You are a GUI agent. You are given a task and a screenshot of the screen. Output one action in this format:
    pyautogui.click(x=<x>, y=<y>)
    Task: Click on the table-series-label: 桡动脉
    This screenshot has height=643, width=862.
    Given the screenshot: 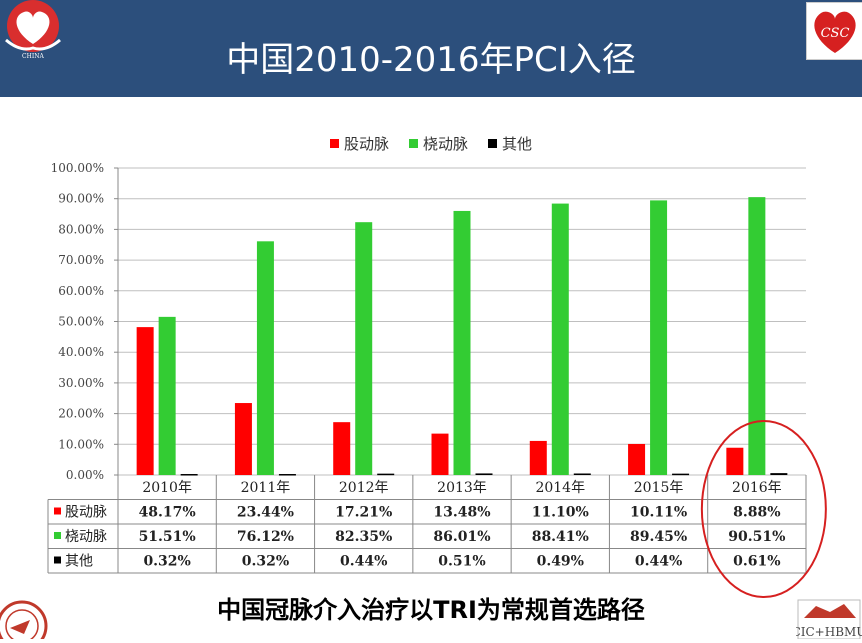 What is the action you would take?
    pyautogui.click(x=86, y=537)
    